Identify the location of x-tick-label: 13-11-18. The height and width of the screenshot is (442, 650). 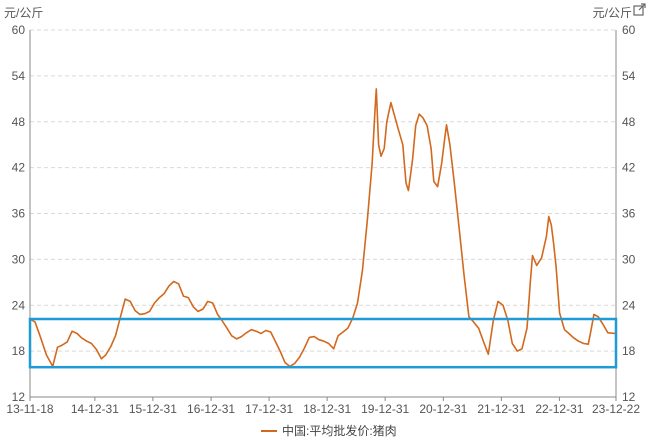
(29, 409).